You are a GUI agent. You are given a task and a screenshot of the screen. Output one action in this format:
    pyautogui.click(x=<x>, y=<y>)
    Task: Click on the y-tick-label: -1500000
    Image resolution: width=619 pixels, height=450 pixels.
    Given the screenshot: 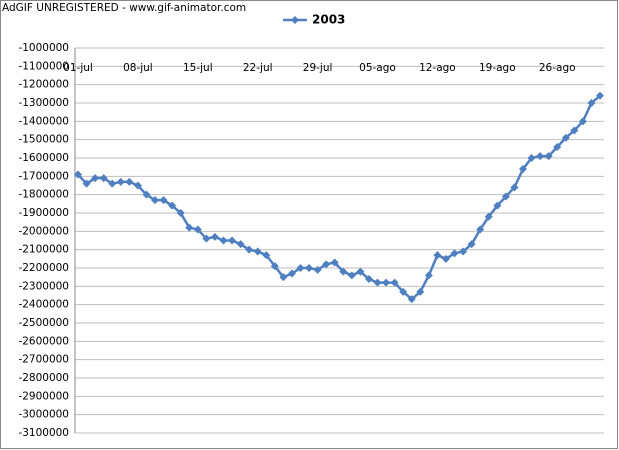 What is the action you would take?
    pyautogui.click(x=43, y=140)
    